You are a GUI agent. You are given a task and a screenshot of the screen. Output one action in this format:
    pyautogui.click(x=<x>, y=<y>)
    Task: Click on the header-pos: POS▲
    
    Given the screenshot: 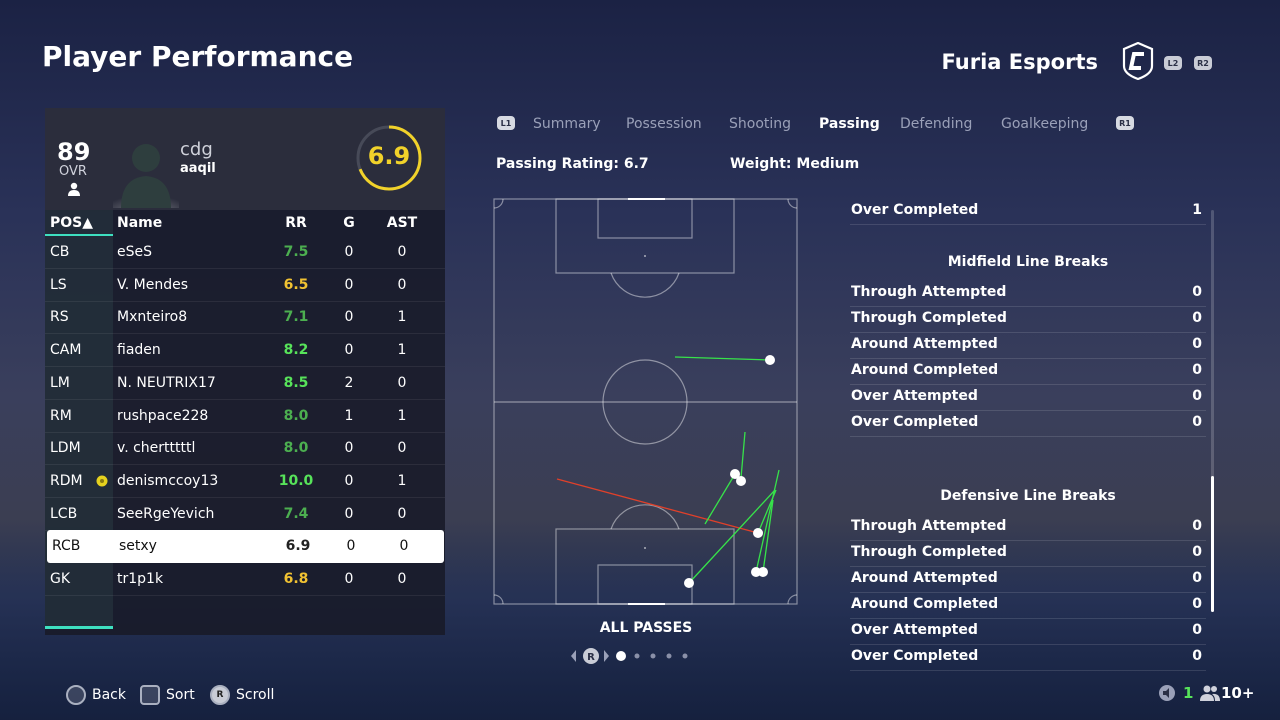 What is the action you would take?
    pyautogui.click(x=72, y=223)
    